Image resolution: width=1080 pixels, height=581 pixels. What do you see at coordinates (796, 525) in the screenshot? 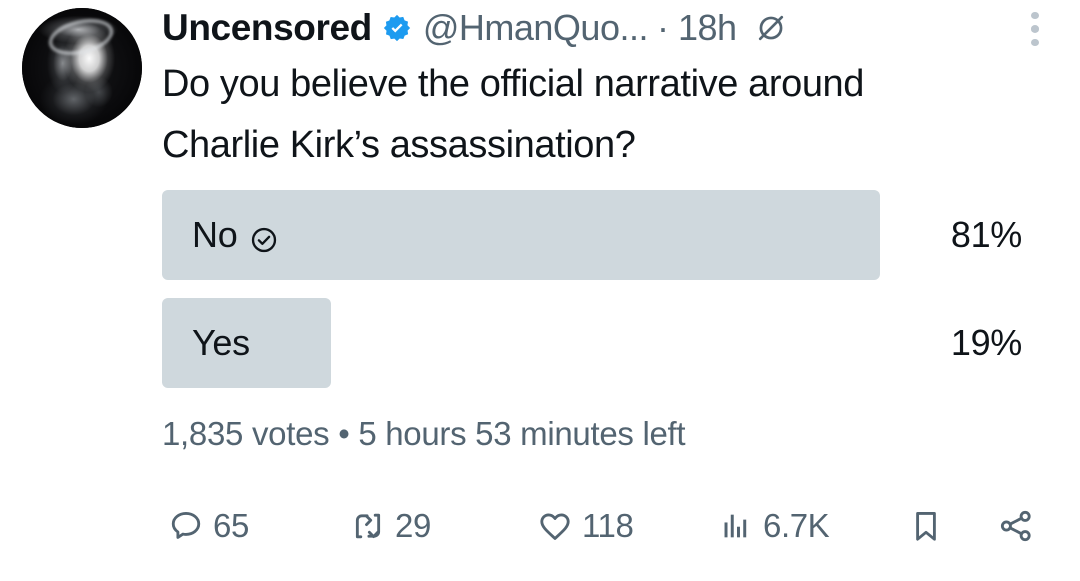
I see `views-count: 6.7K` at bounding box center [796, 525].